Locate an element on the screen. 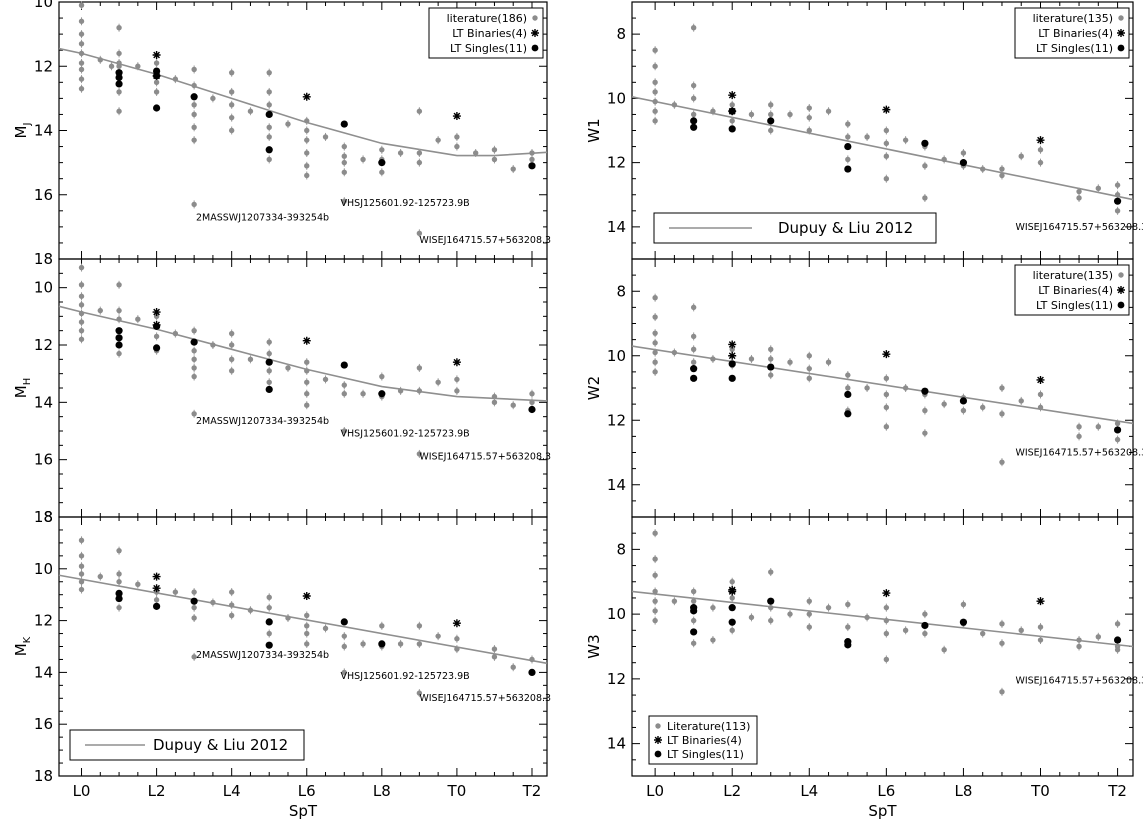  x-tick-label: L4 is located at coordinates (232, 791).